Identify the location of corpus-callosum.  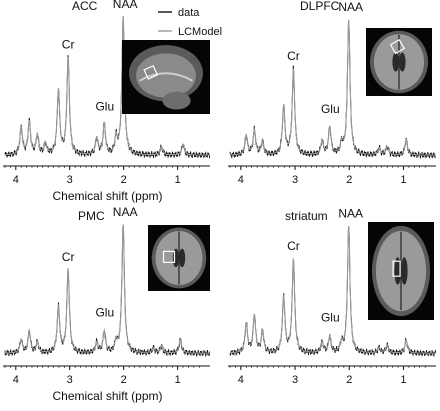
(166, 77).